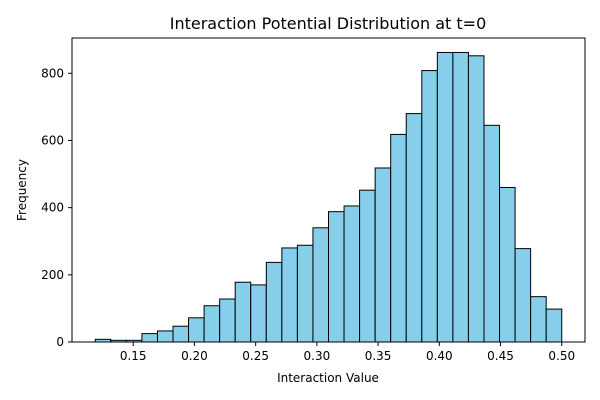  I want to click on y-axis: 0 200 400 600 800, so click(56, 207).